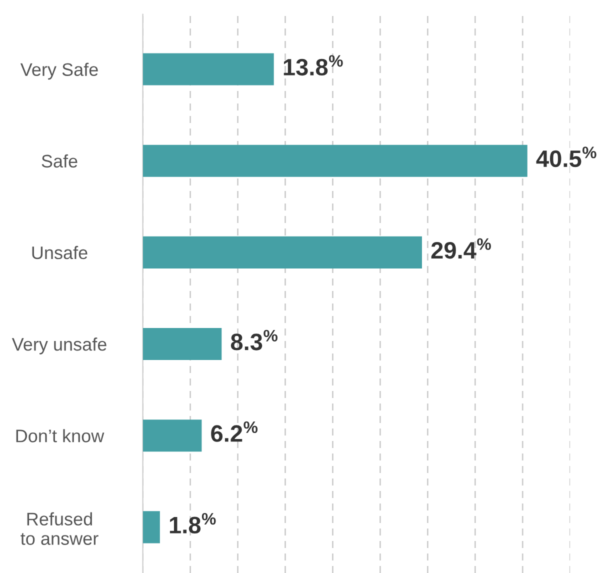 The image size is (613, 573). Describe the element at coordinates (461, 248) in the screenshot. I see `data-label: 29.4$^{%}$` at that location.